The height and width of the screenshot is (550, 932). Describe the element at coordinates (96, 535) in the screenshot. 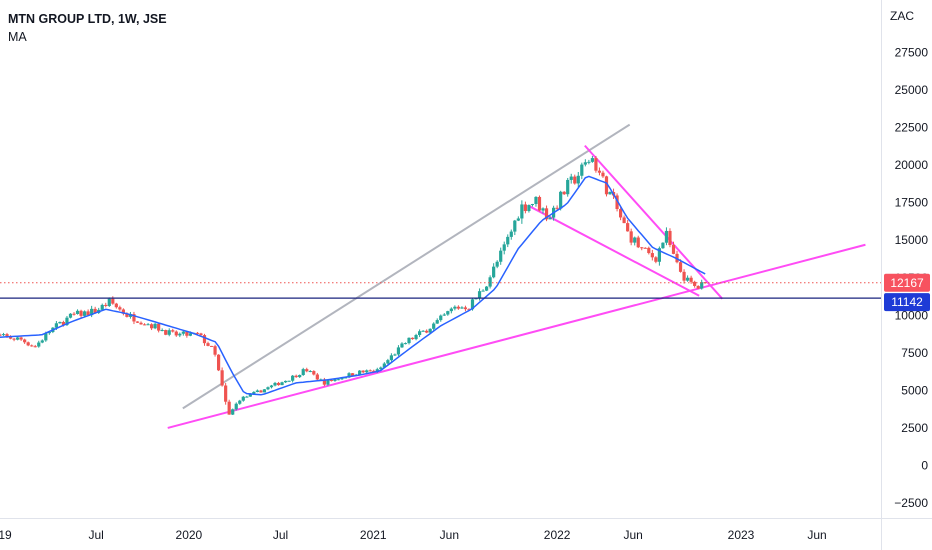

I see `x-tick-label: Jul` at that location.